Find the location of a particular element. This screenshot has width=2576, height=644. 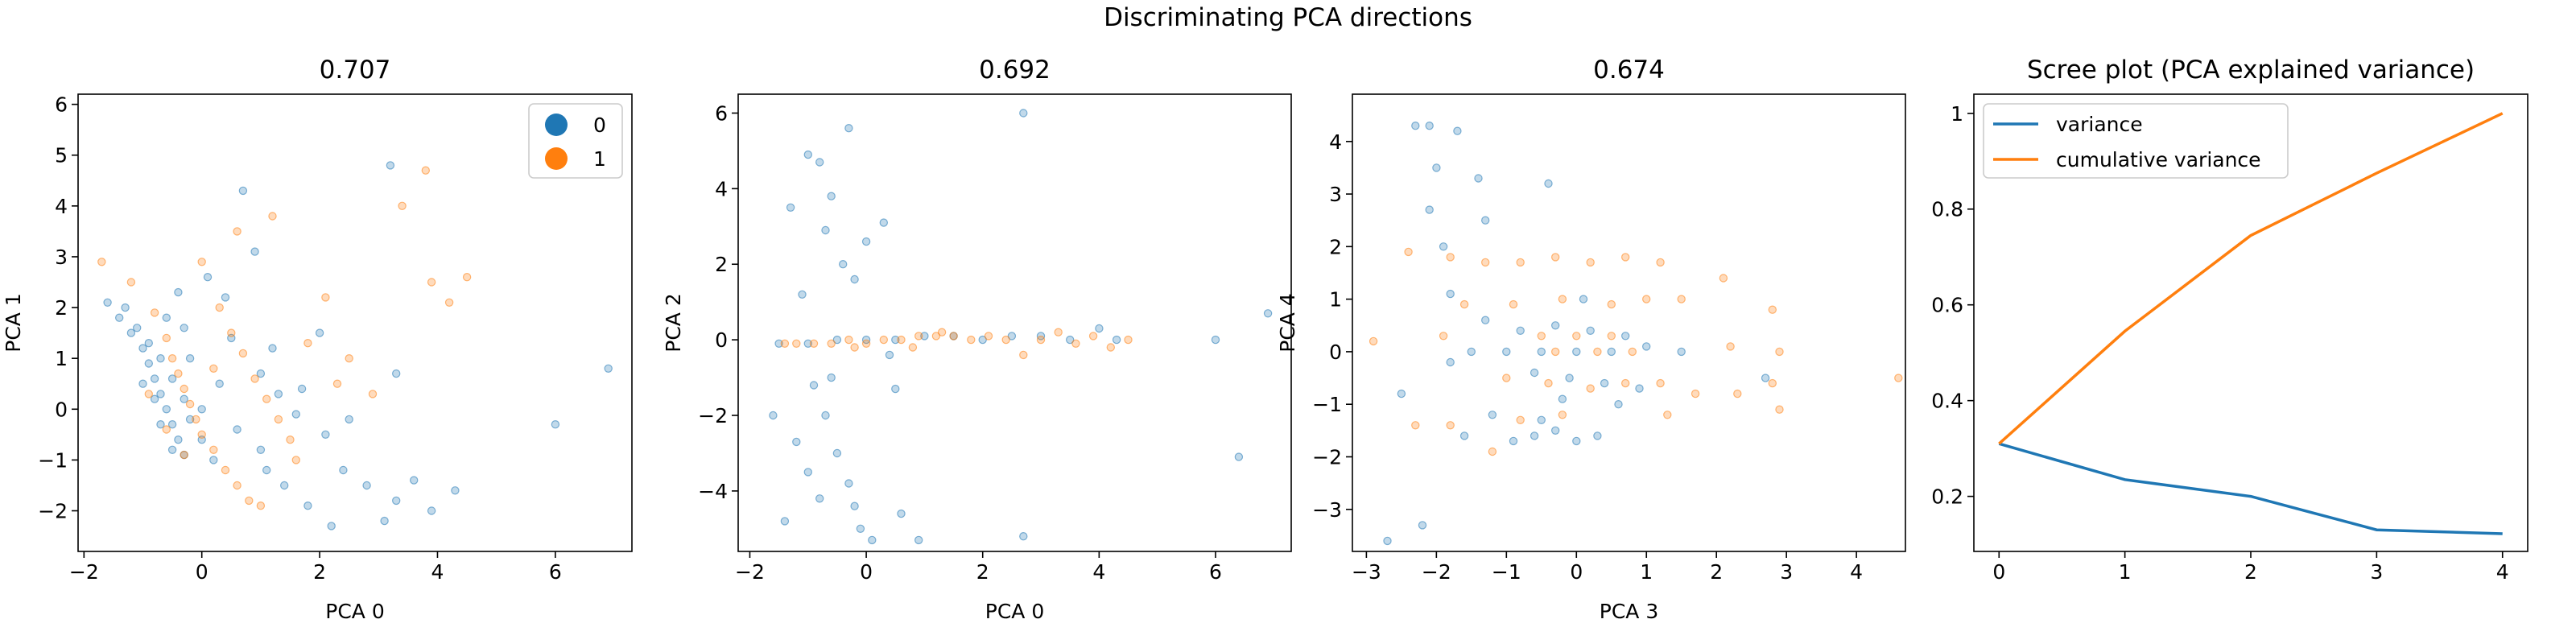

y-axis-label: PCA 2 is located at coordinates (673, 323).